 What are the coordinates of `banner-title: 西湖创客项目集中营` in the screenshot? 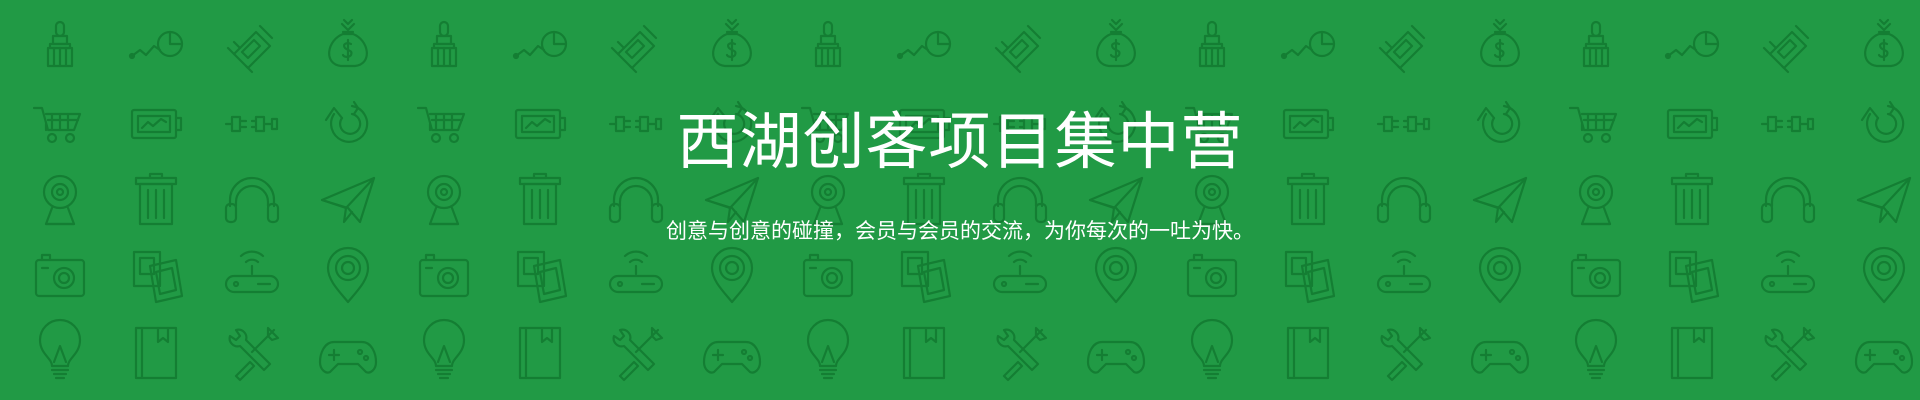 It's located at (960, 141).